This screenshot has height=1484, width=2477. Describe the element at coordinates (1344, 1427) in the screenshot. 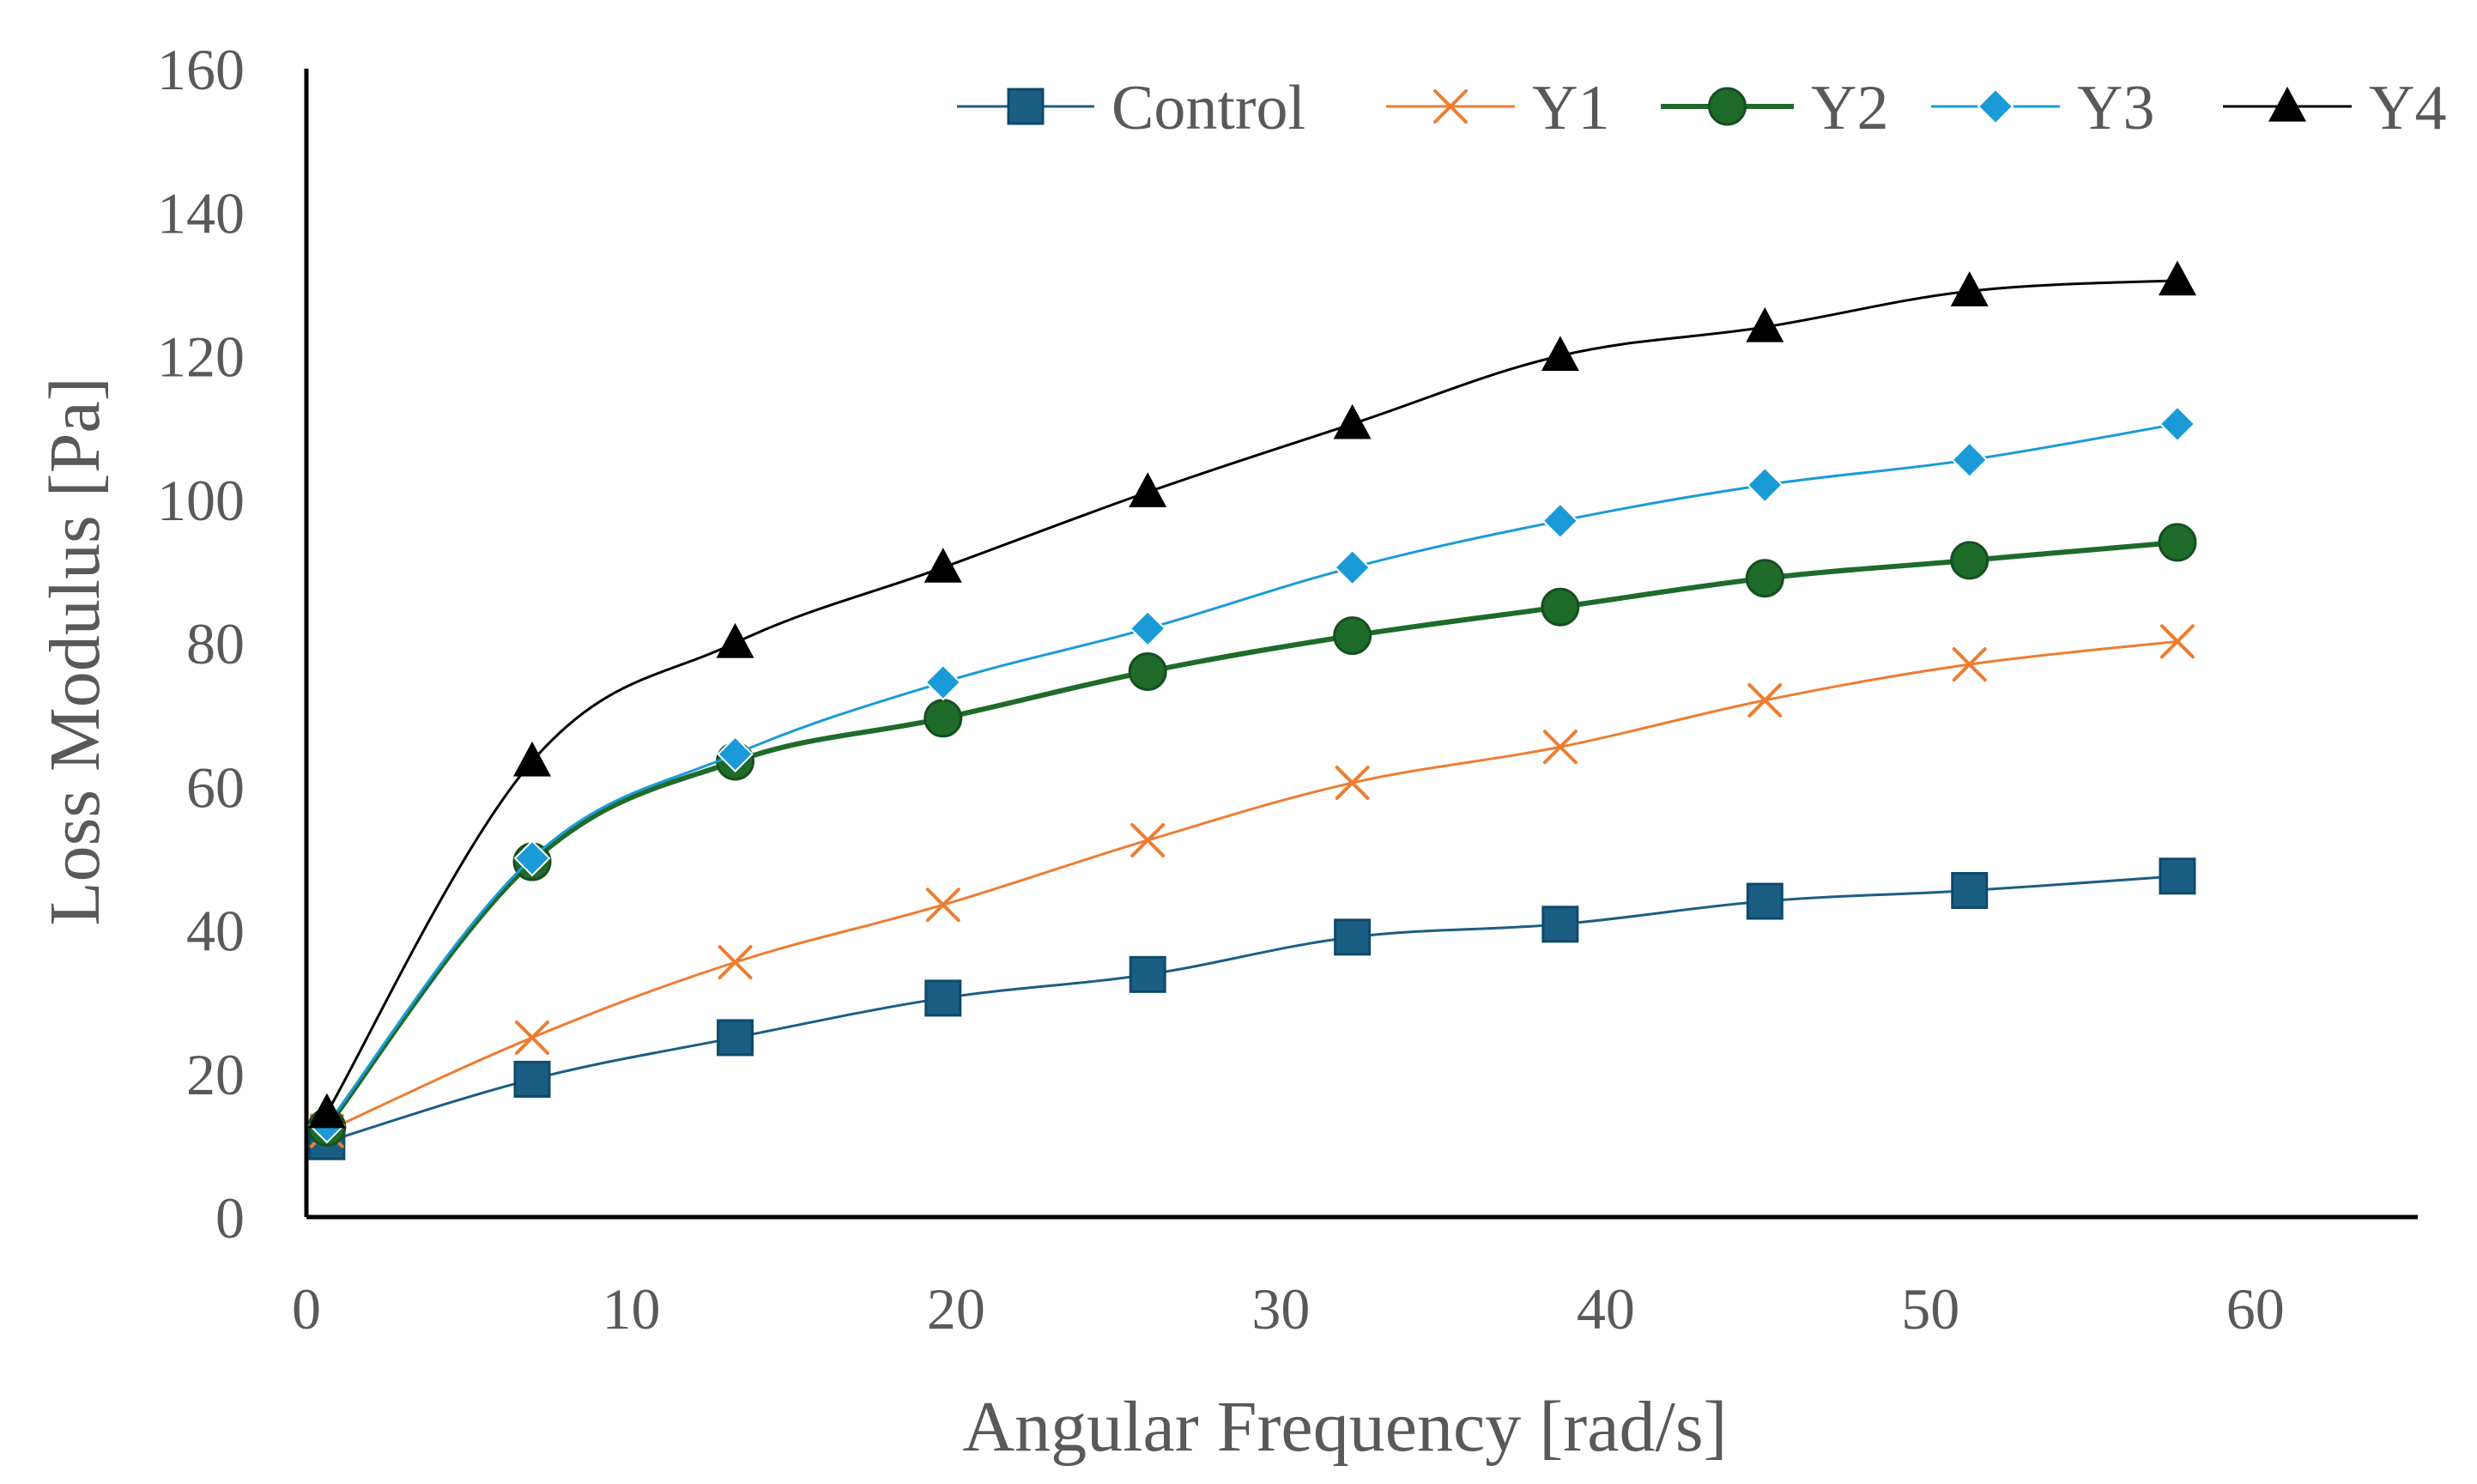

I see `x-axis-title: Angular Frequency [rad/s]` at that location.